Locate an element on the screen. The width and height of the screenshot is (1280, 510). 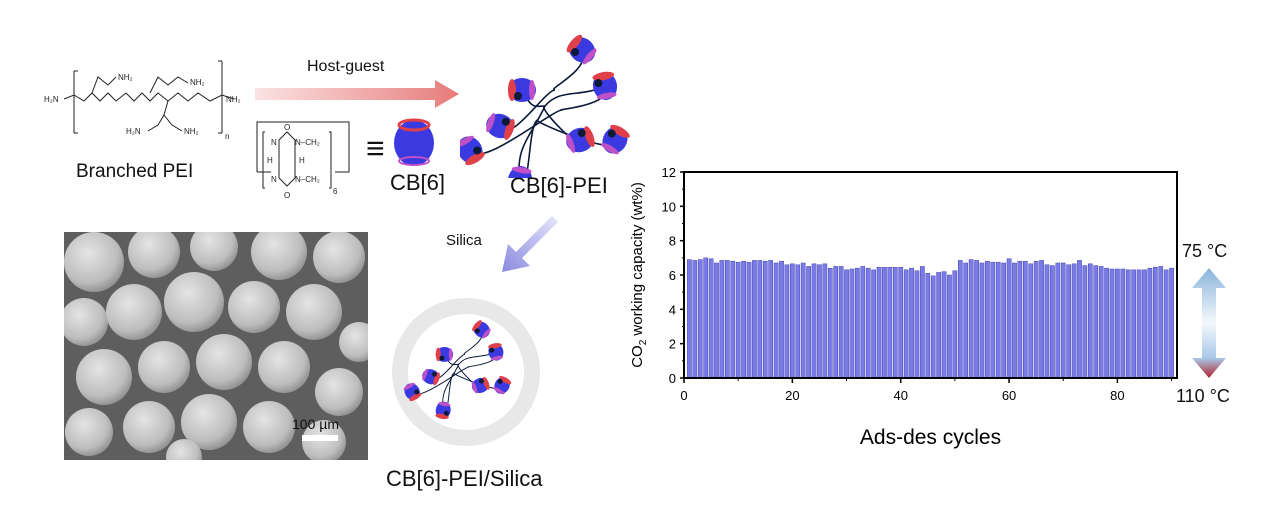
o-label: O is located at coordinates (287, 127).